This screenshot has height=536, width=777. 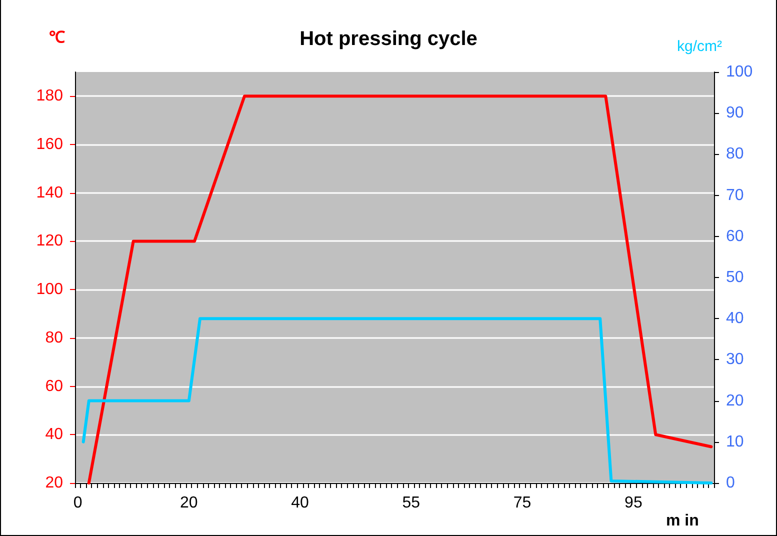 What do you see at coordinates (77, 503) in the screenshot?
I see `x-tick-label: 0` at bounding box center [77, 503].